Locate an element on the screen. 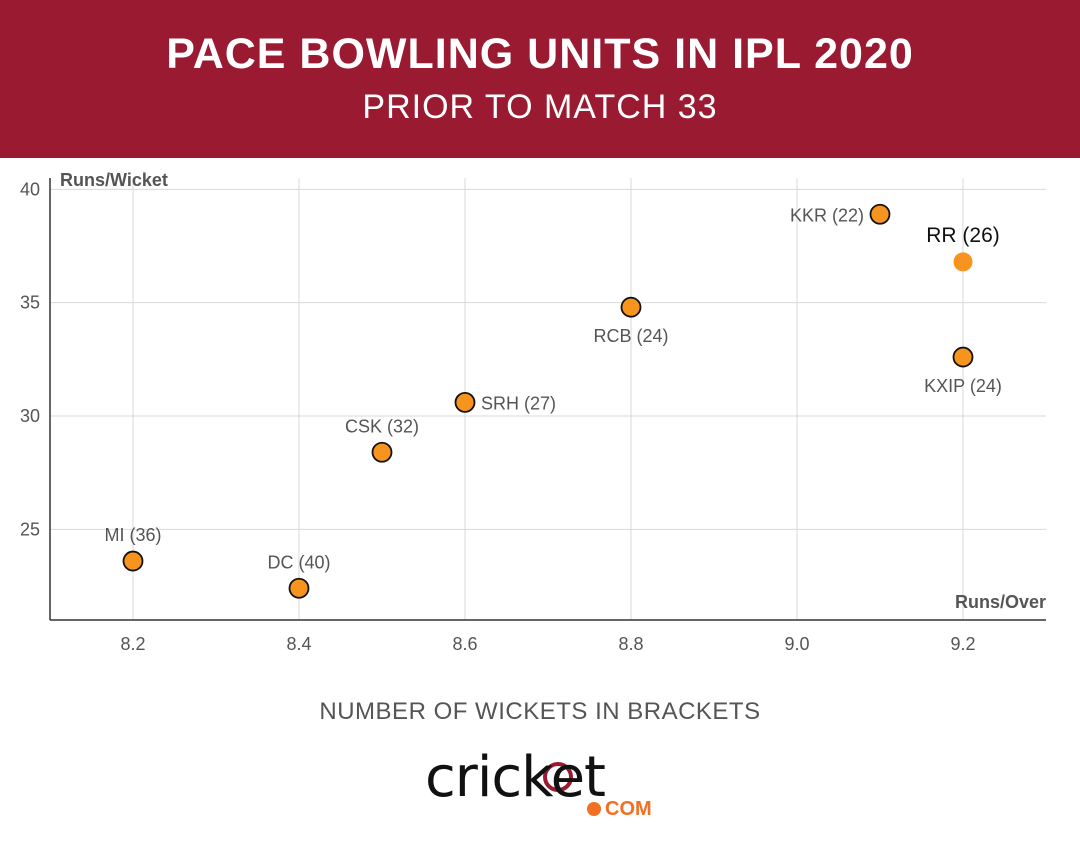 This screenshot has height=846, width=1080. footnote: NUMBER OF WICKETS IN BRACKETS is located at coordinates (540, 711).